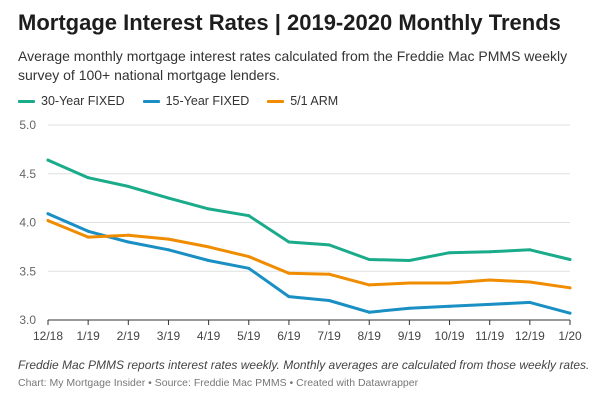  I want to click on x-tick-label: 3/19, so click(169, 336).